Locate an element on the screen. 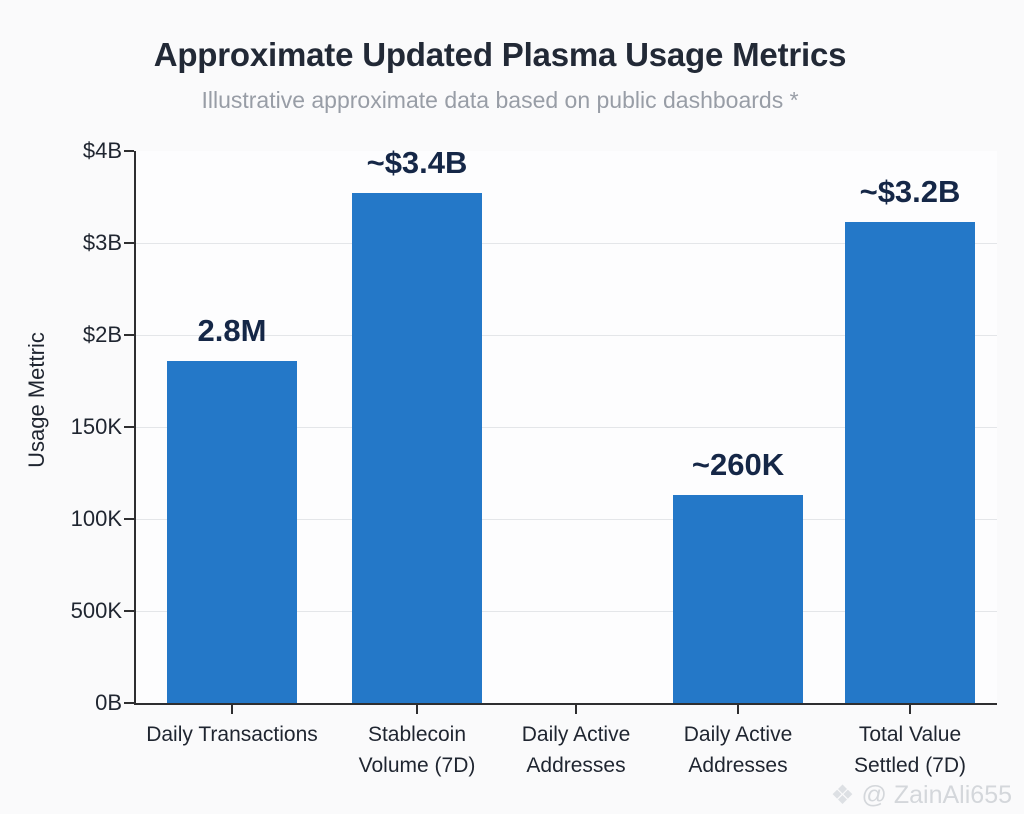  y-tick-label: 500K is located at coordinates (96, 610).